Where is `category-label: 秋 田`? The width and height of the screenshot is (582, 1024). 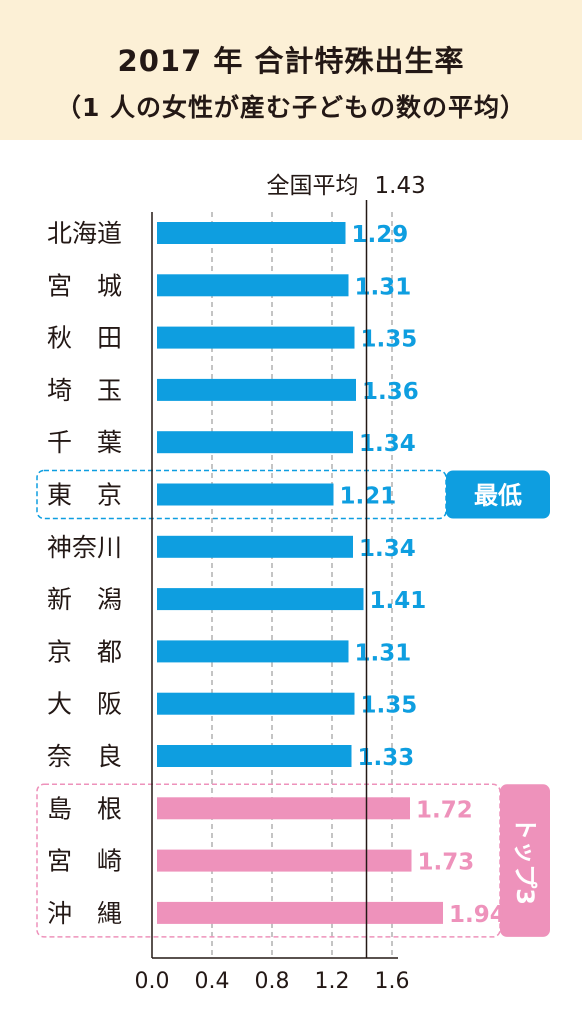 category-label: 秋 田 is located at coordinates (84, 338).